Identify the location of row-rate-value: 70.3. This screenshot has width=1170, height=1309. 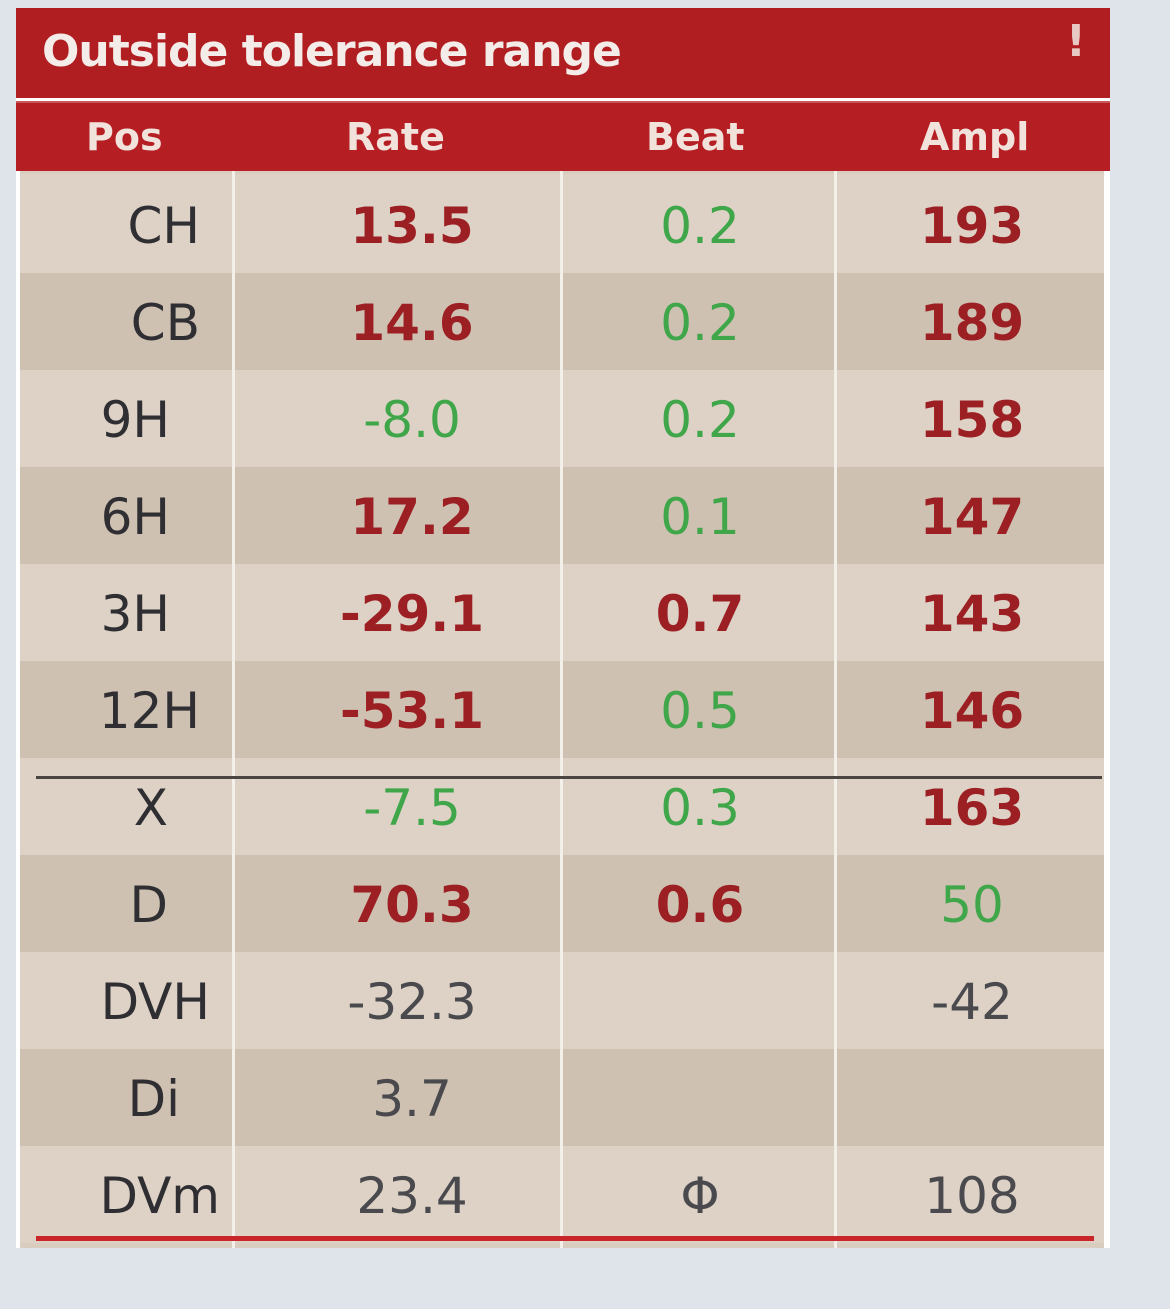
(412, 905).